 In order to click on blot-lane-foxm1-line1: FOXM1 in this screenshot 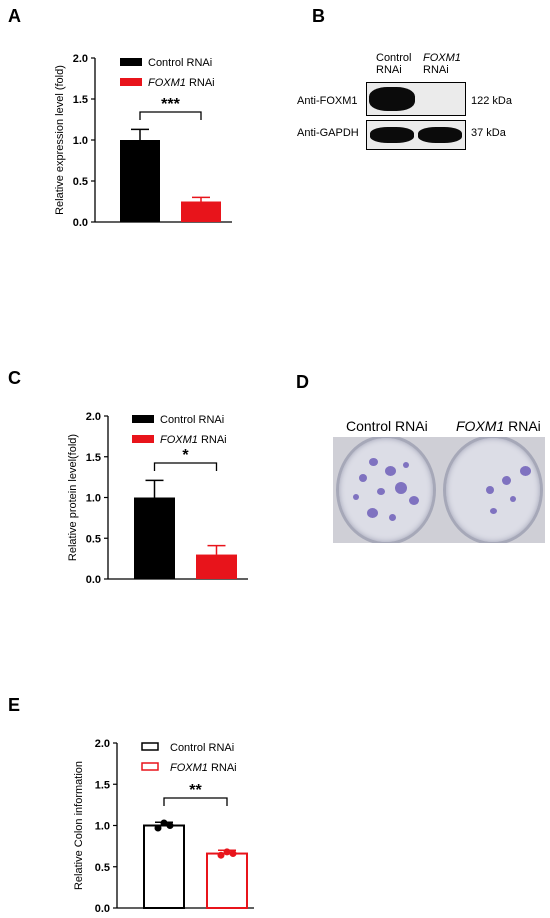, I will do `click(442, 58)`.